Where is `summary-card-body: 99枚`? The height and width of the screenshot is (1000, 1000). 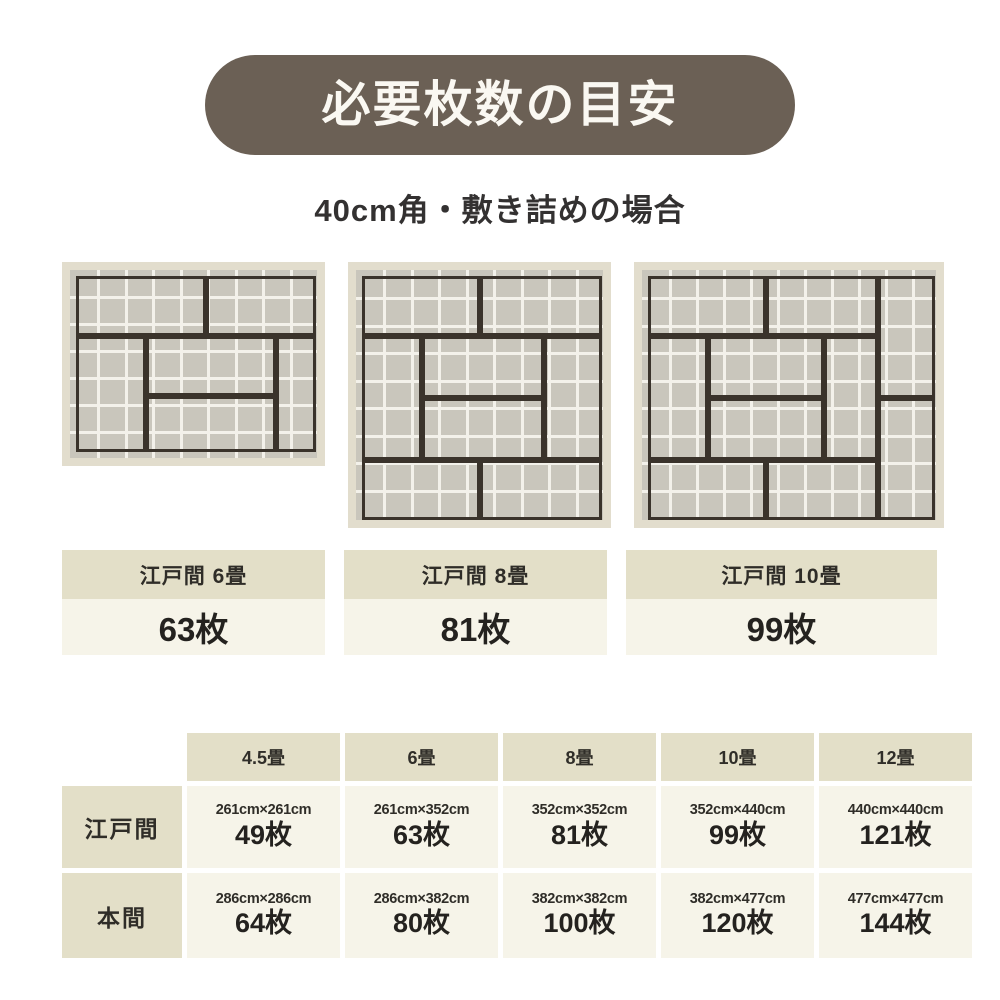
summary-card-body: 99枚 is located at coordinates (781, 627).